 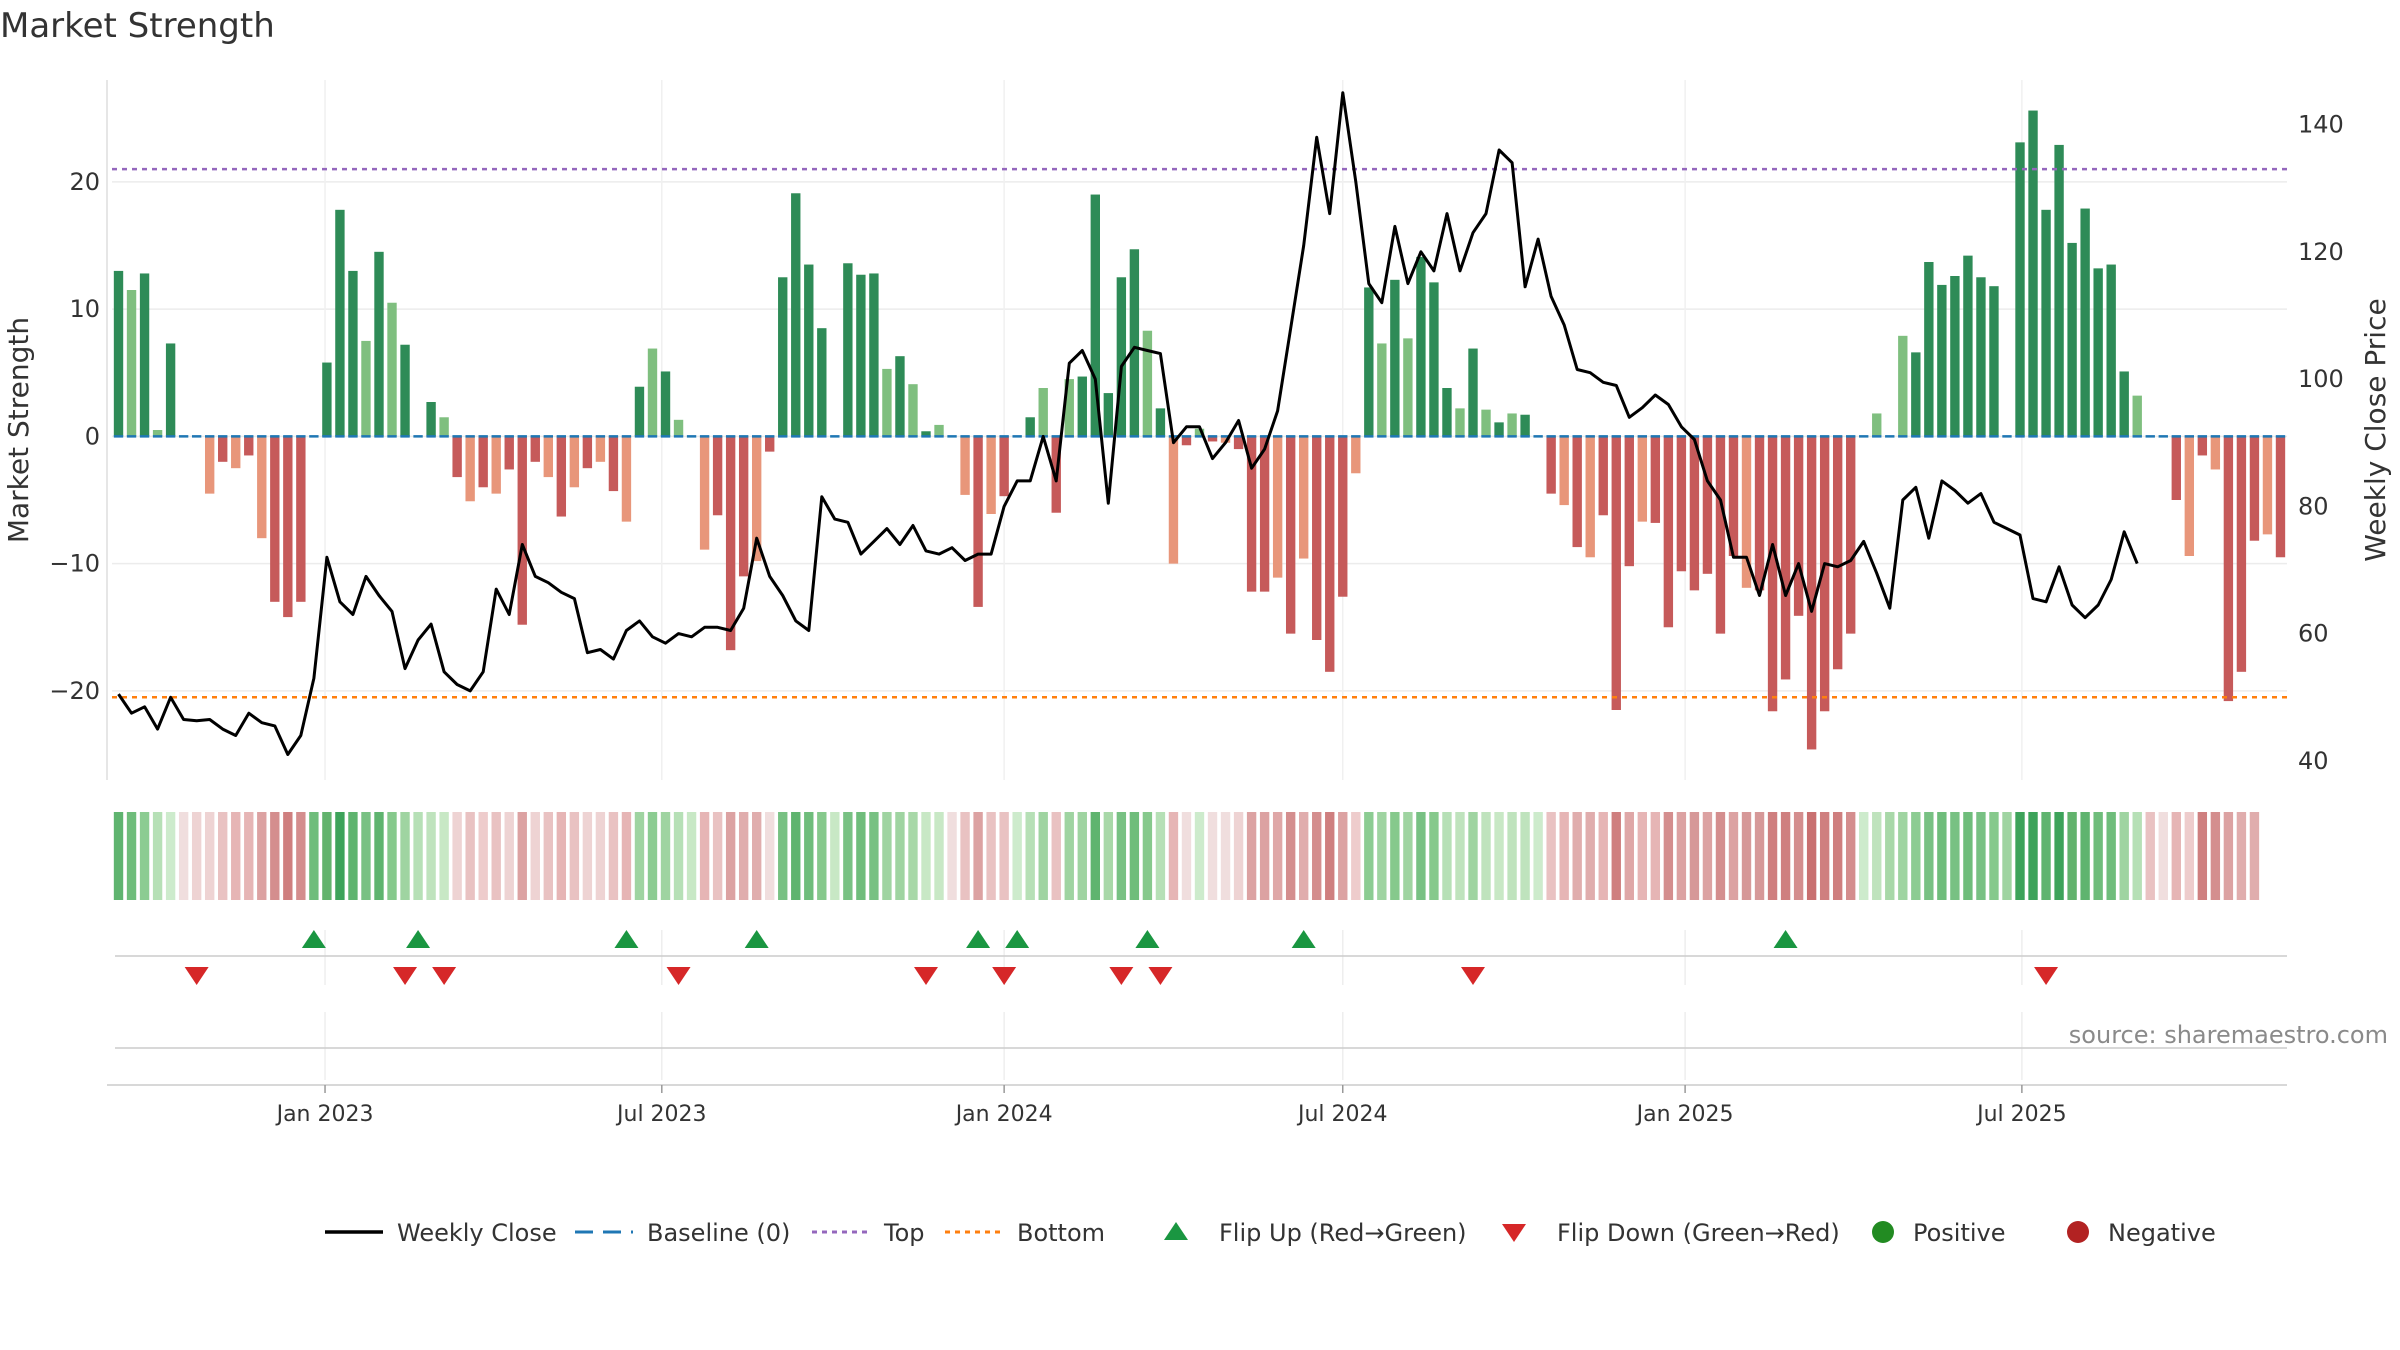 I want to click on flip-down-marker, so click(x=1004, y=976).